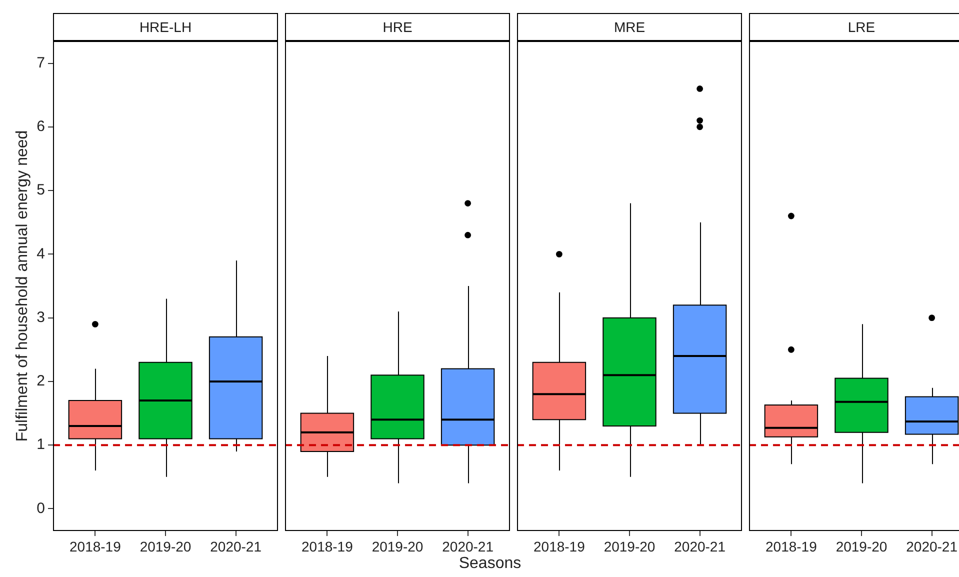 Image resolution: width=959 pixels, height=577 pixels. What do you see at coordinates (40, 445) in the screenshot?
I see `y-tick-label: 1` at bounding box center [40, 445].